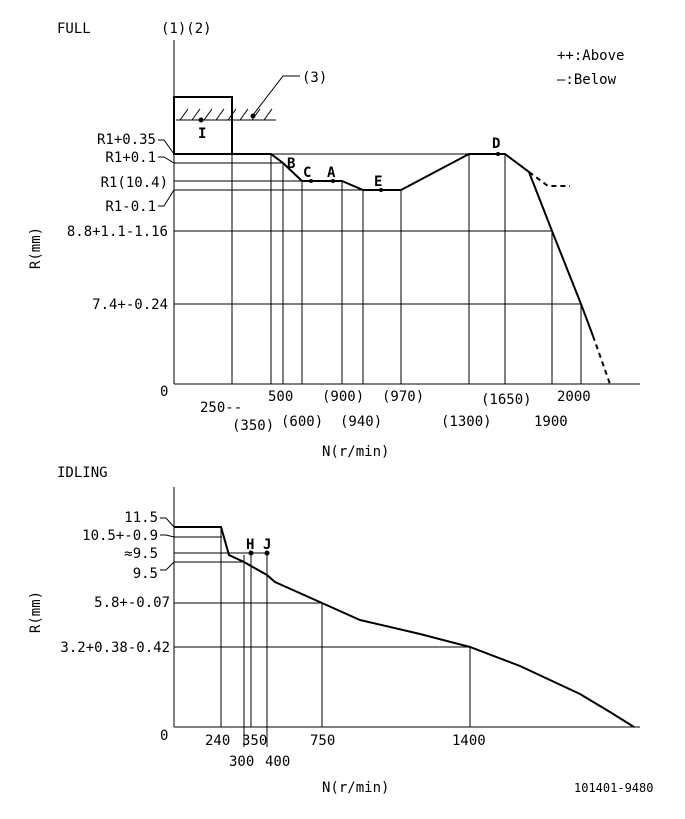  What do you see at coordinates (361, 422) in the screenshot?
I see `x-label-940: (940)` at bounding box center [361, 422].